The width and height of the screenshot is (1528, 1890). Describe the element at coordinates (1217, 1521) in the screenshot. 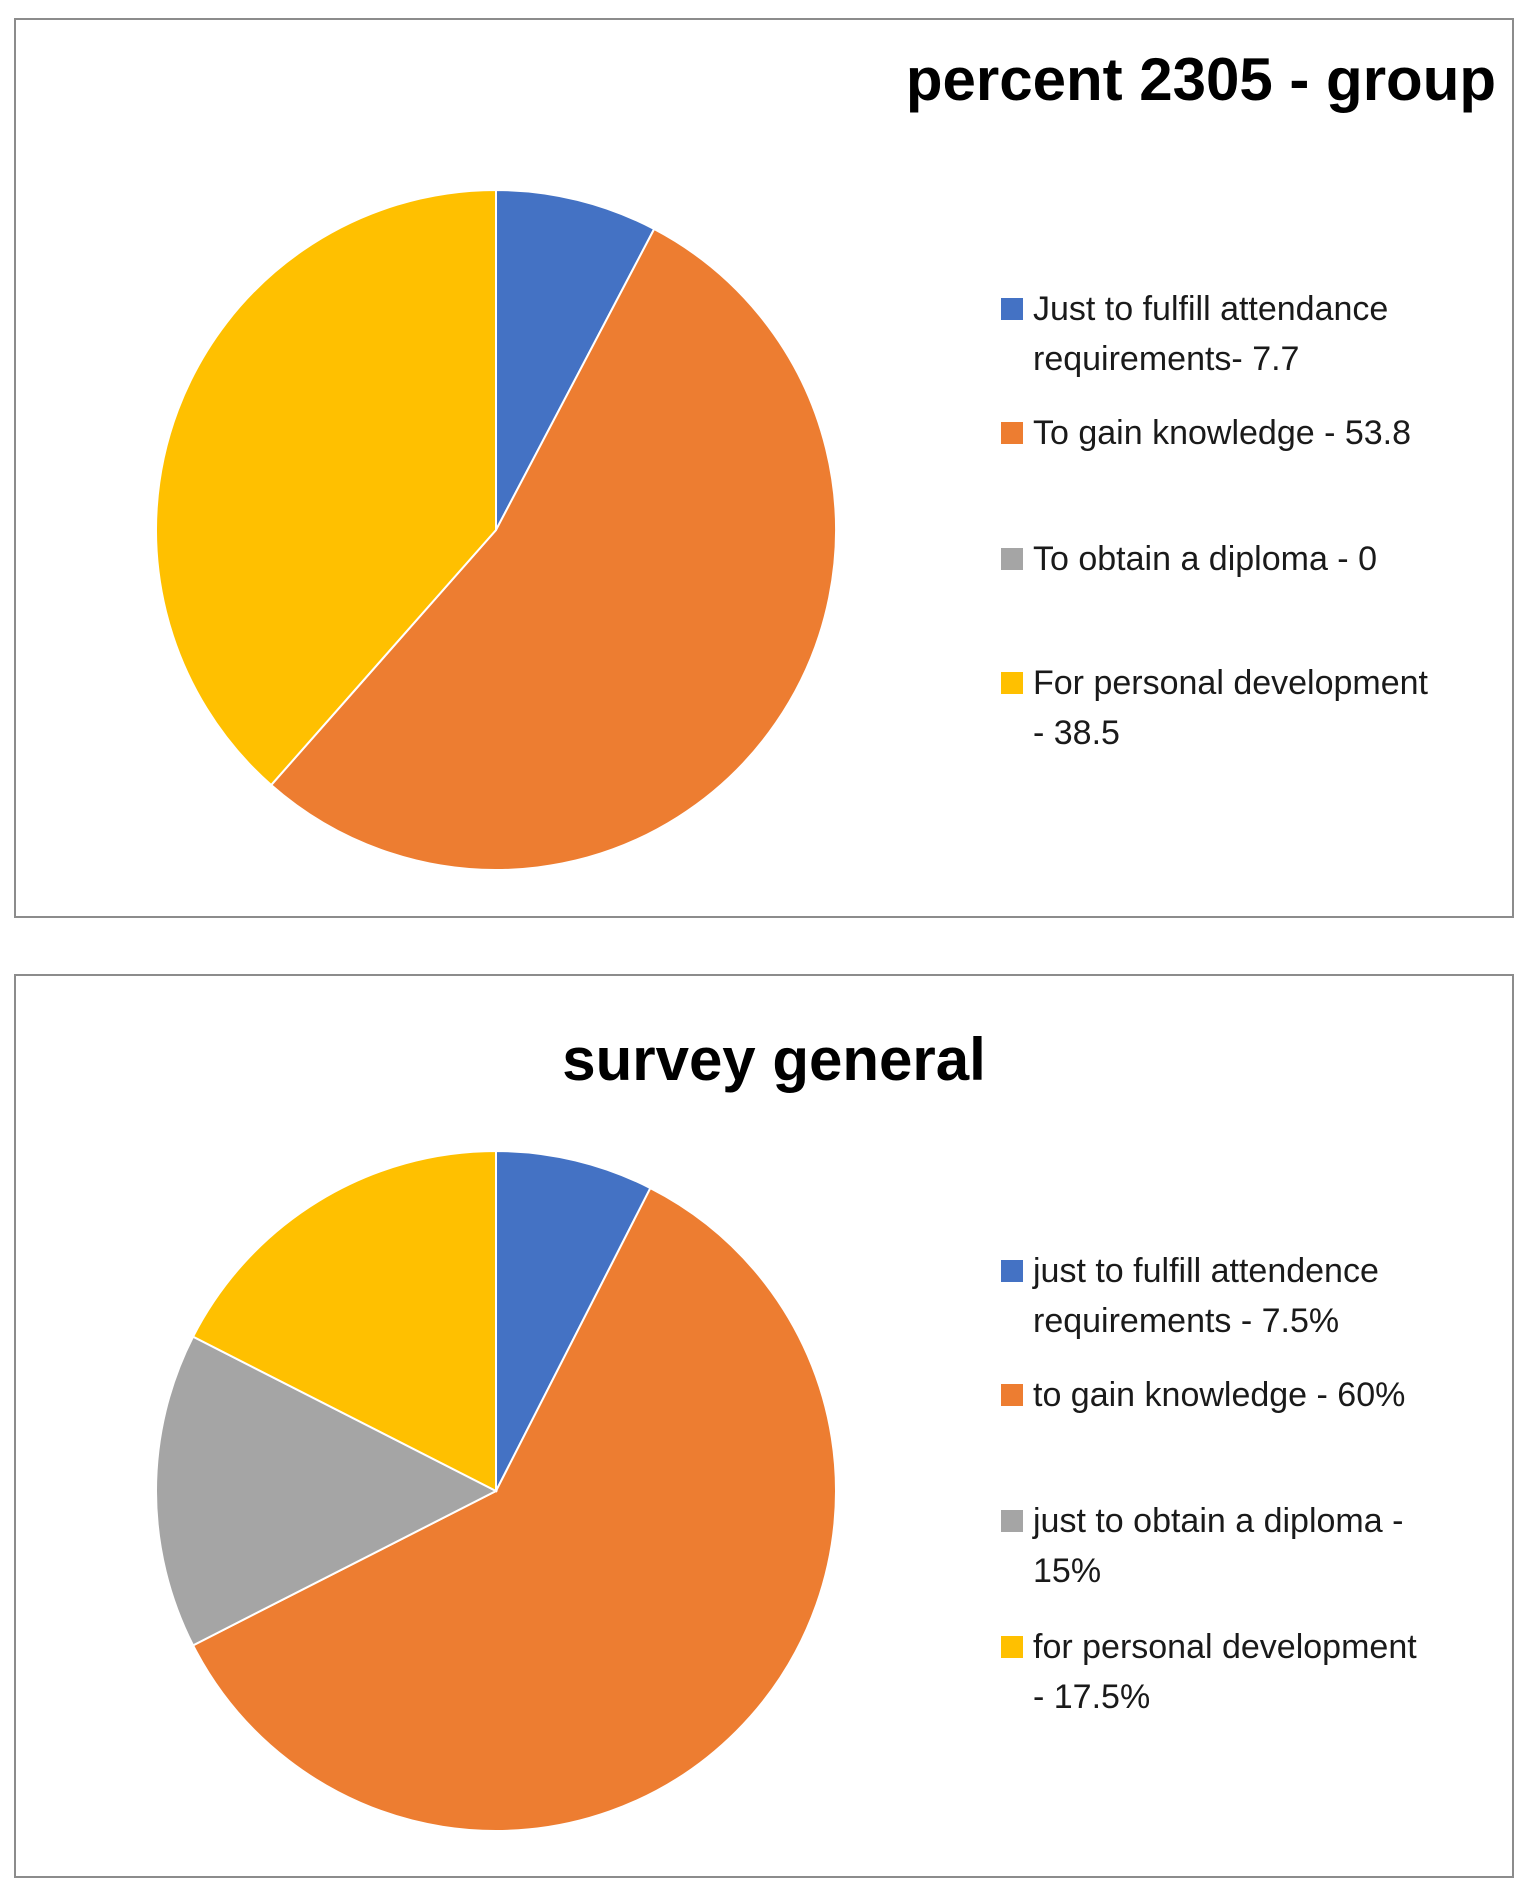

I see `legend-label: just to obtain a diploma -` at that location.